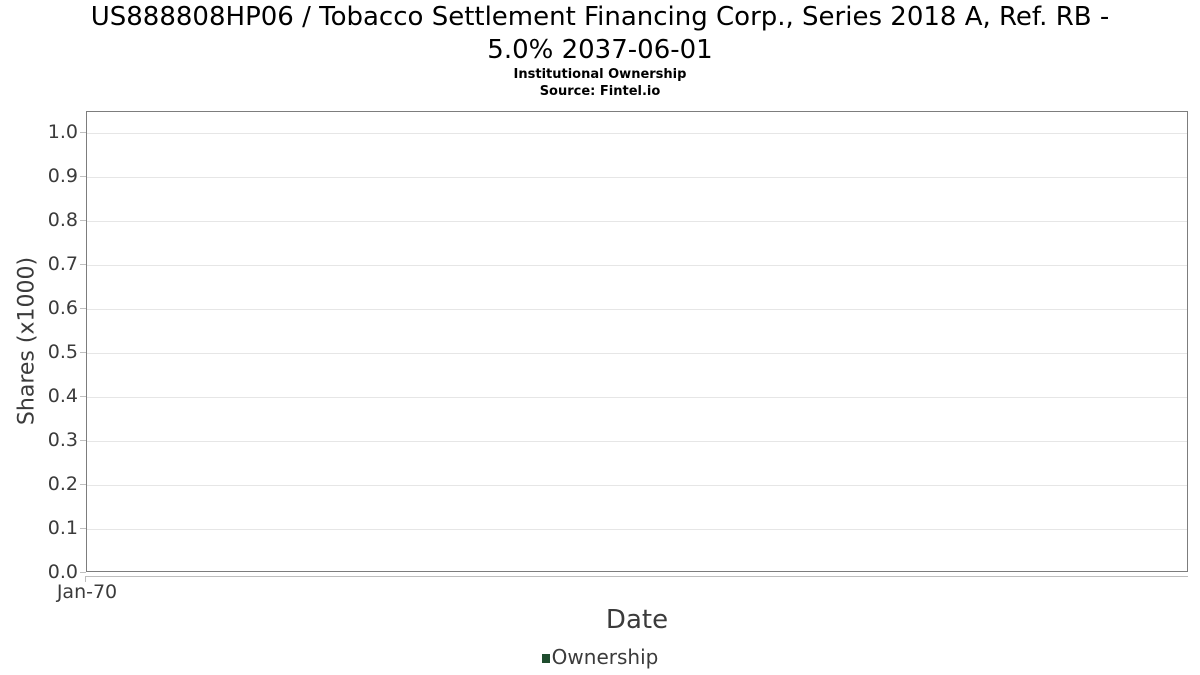  Describe the element at coordinates (27, 341) in the screenshot. I see `y-axis-title: Shares (x1000)` at that location.